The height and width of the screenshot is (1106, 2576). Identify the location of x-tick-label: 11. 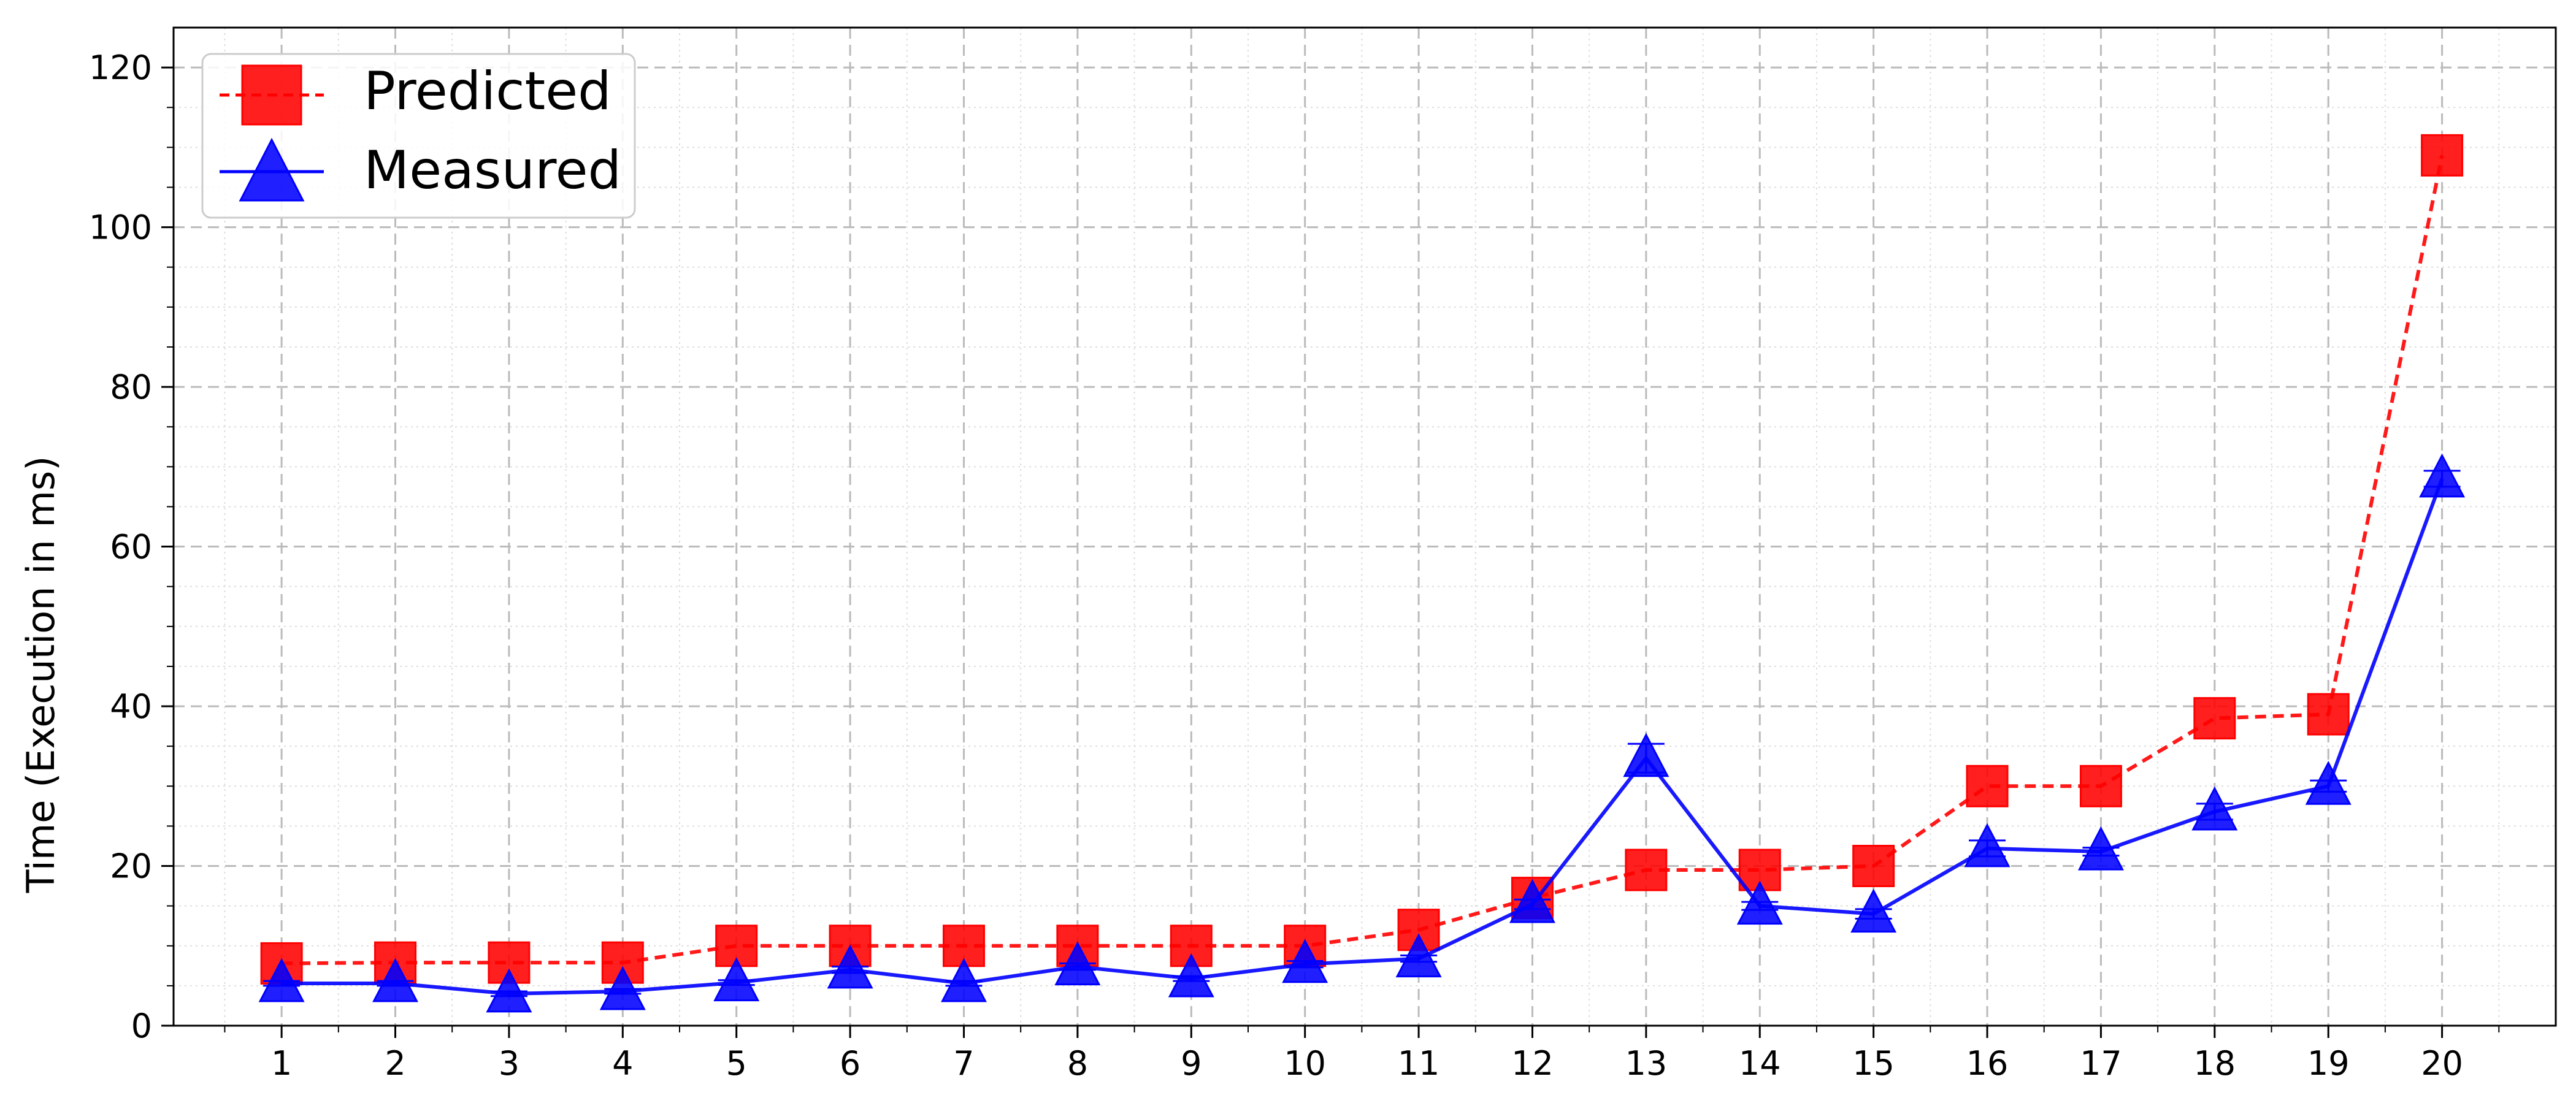
(1419, 1063).